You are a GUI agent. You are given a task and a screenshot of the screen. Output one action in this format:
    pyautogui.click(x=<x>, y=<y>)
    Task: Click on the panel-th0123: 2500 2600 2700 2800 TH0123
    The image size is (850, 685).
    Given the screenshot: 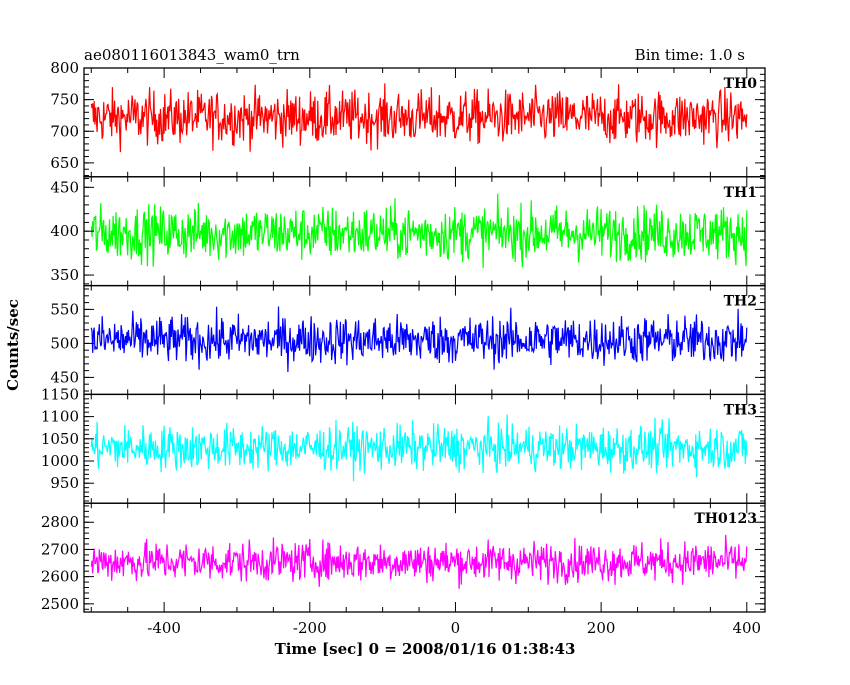 What is the action you would take?
    pyautogui.click(x=403, y=557)
    